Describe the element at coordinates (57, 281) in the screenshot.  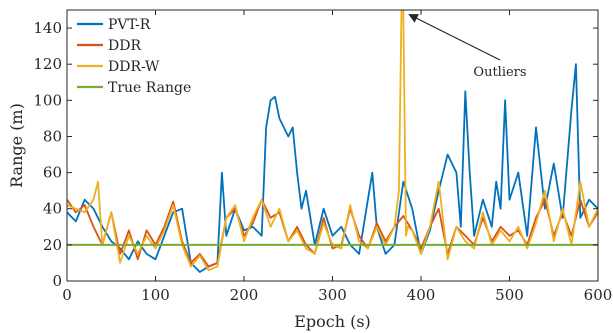
I see `y-tick-label: 0` at that location.